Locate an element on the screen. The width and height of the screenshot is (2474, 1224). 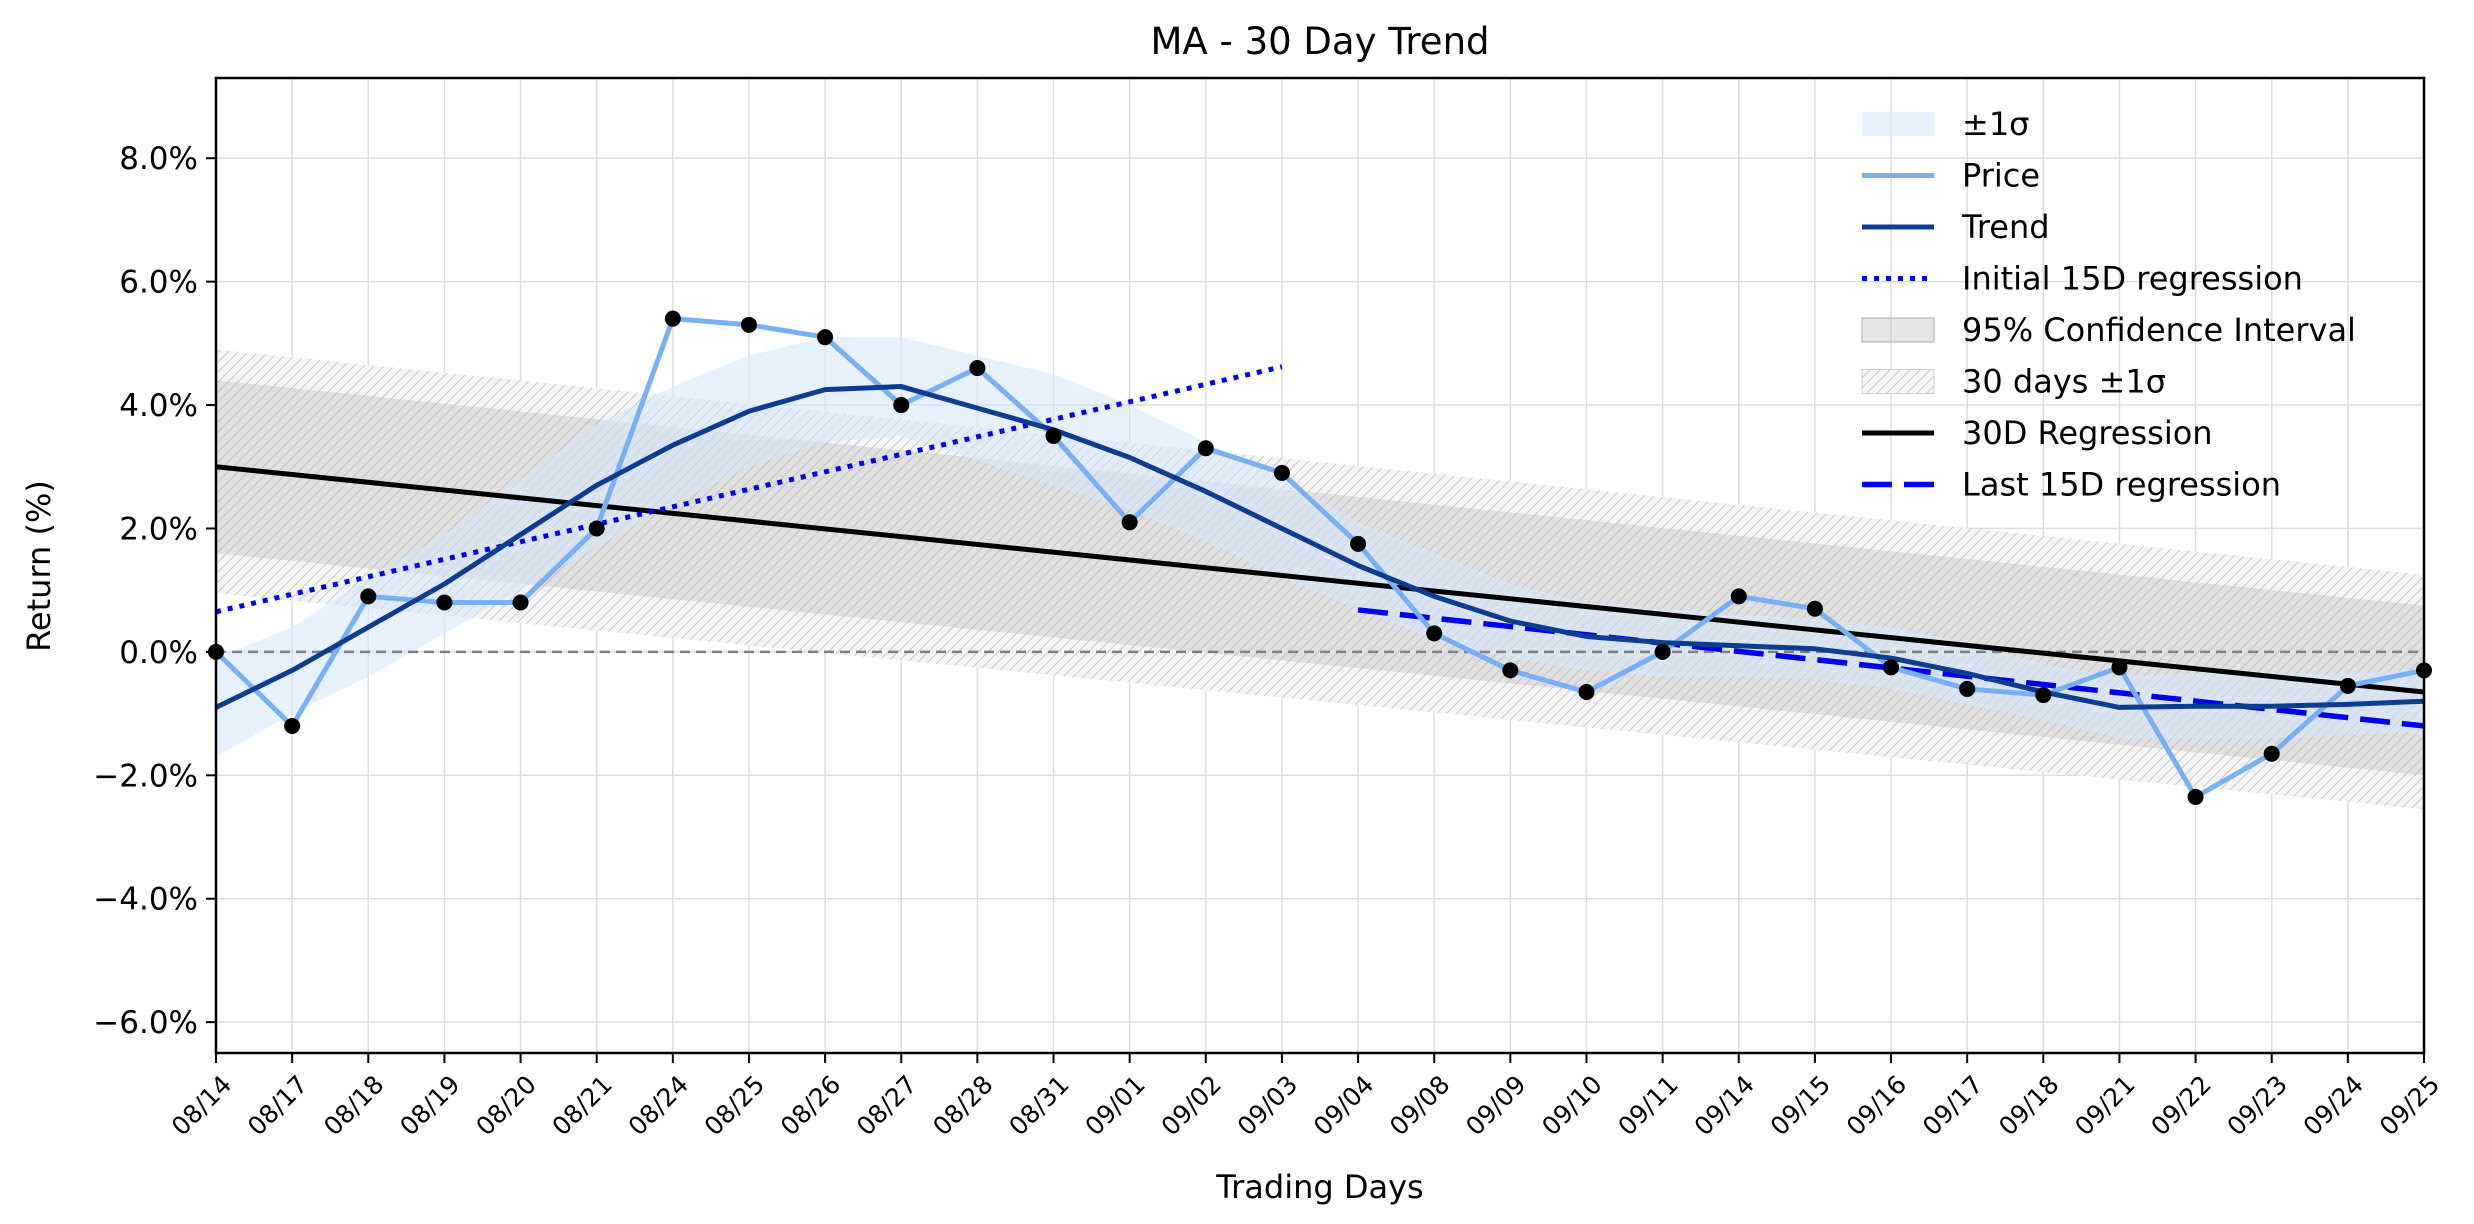
x-tick-label: 08/14 is located at coordinates (201, 1105).